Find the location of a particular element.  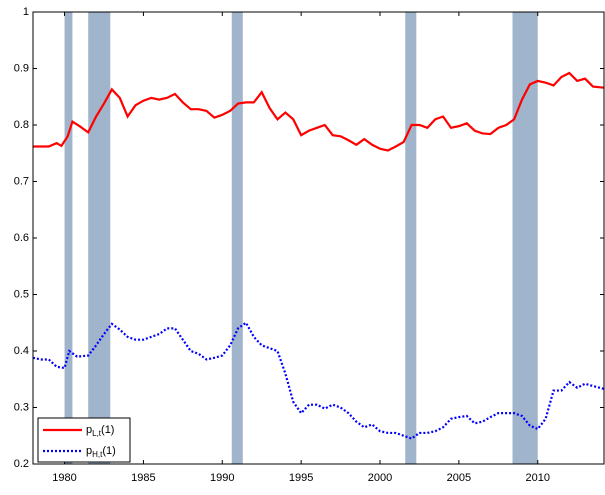

y-tick-label: 0.2 is located at coordinates (21, 464).